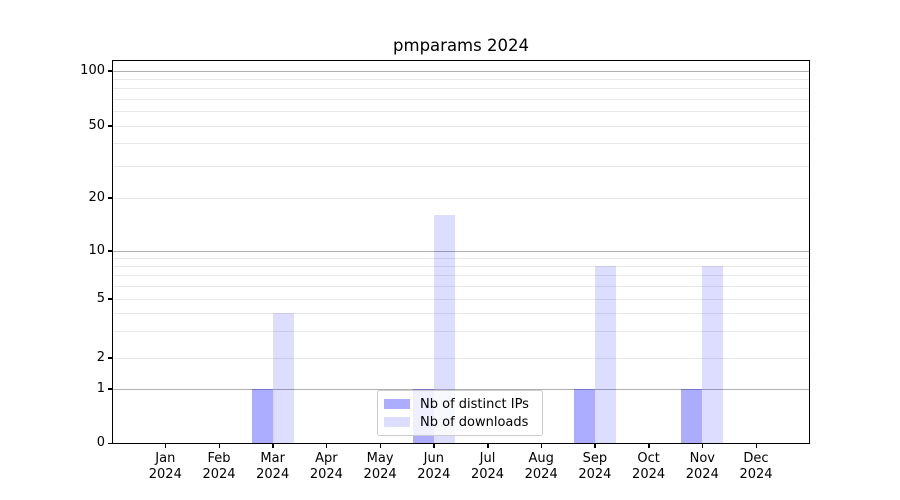 Image resolution: width=900 pixels, height=500 pixels. Describe the element at coordinates (273, 446) in the screenshot. I see `x-tick-mar-2024` at that location.